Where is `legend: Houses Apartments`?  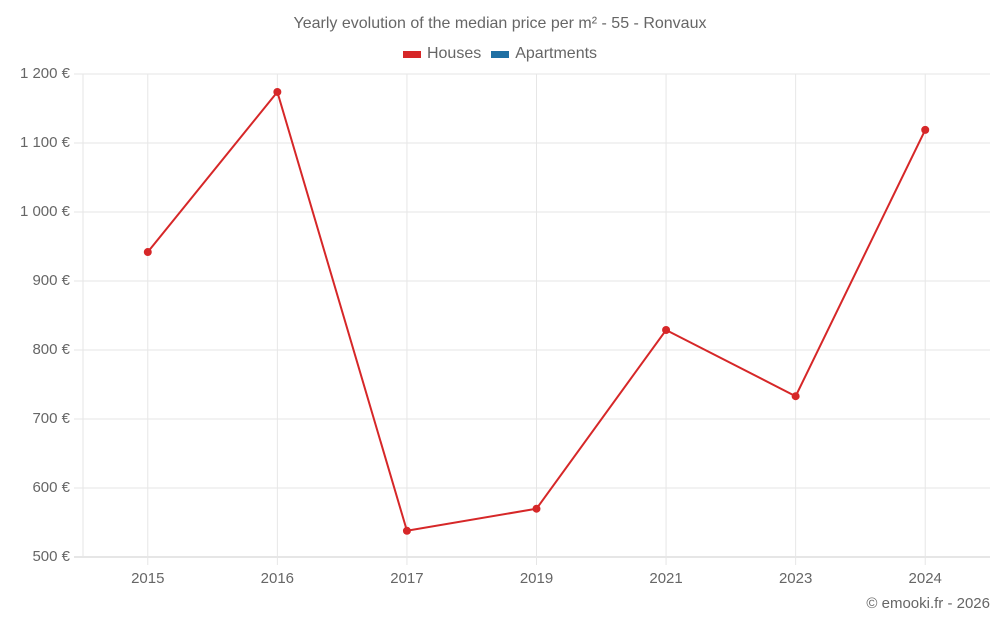
legend: Houses Apartments is located at coordinates (500, 54).